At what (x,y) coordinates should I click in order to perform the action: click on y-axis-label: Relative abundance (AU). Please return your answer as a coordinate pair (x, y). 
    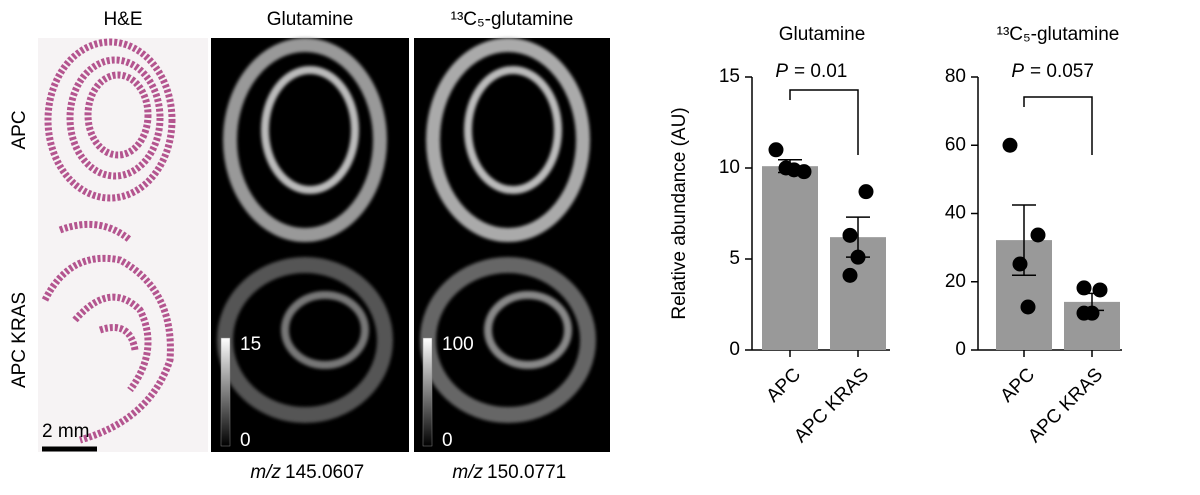
    Looking at the image, I should click on (679, 213).